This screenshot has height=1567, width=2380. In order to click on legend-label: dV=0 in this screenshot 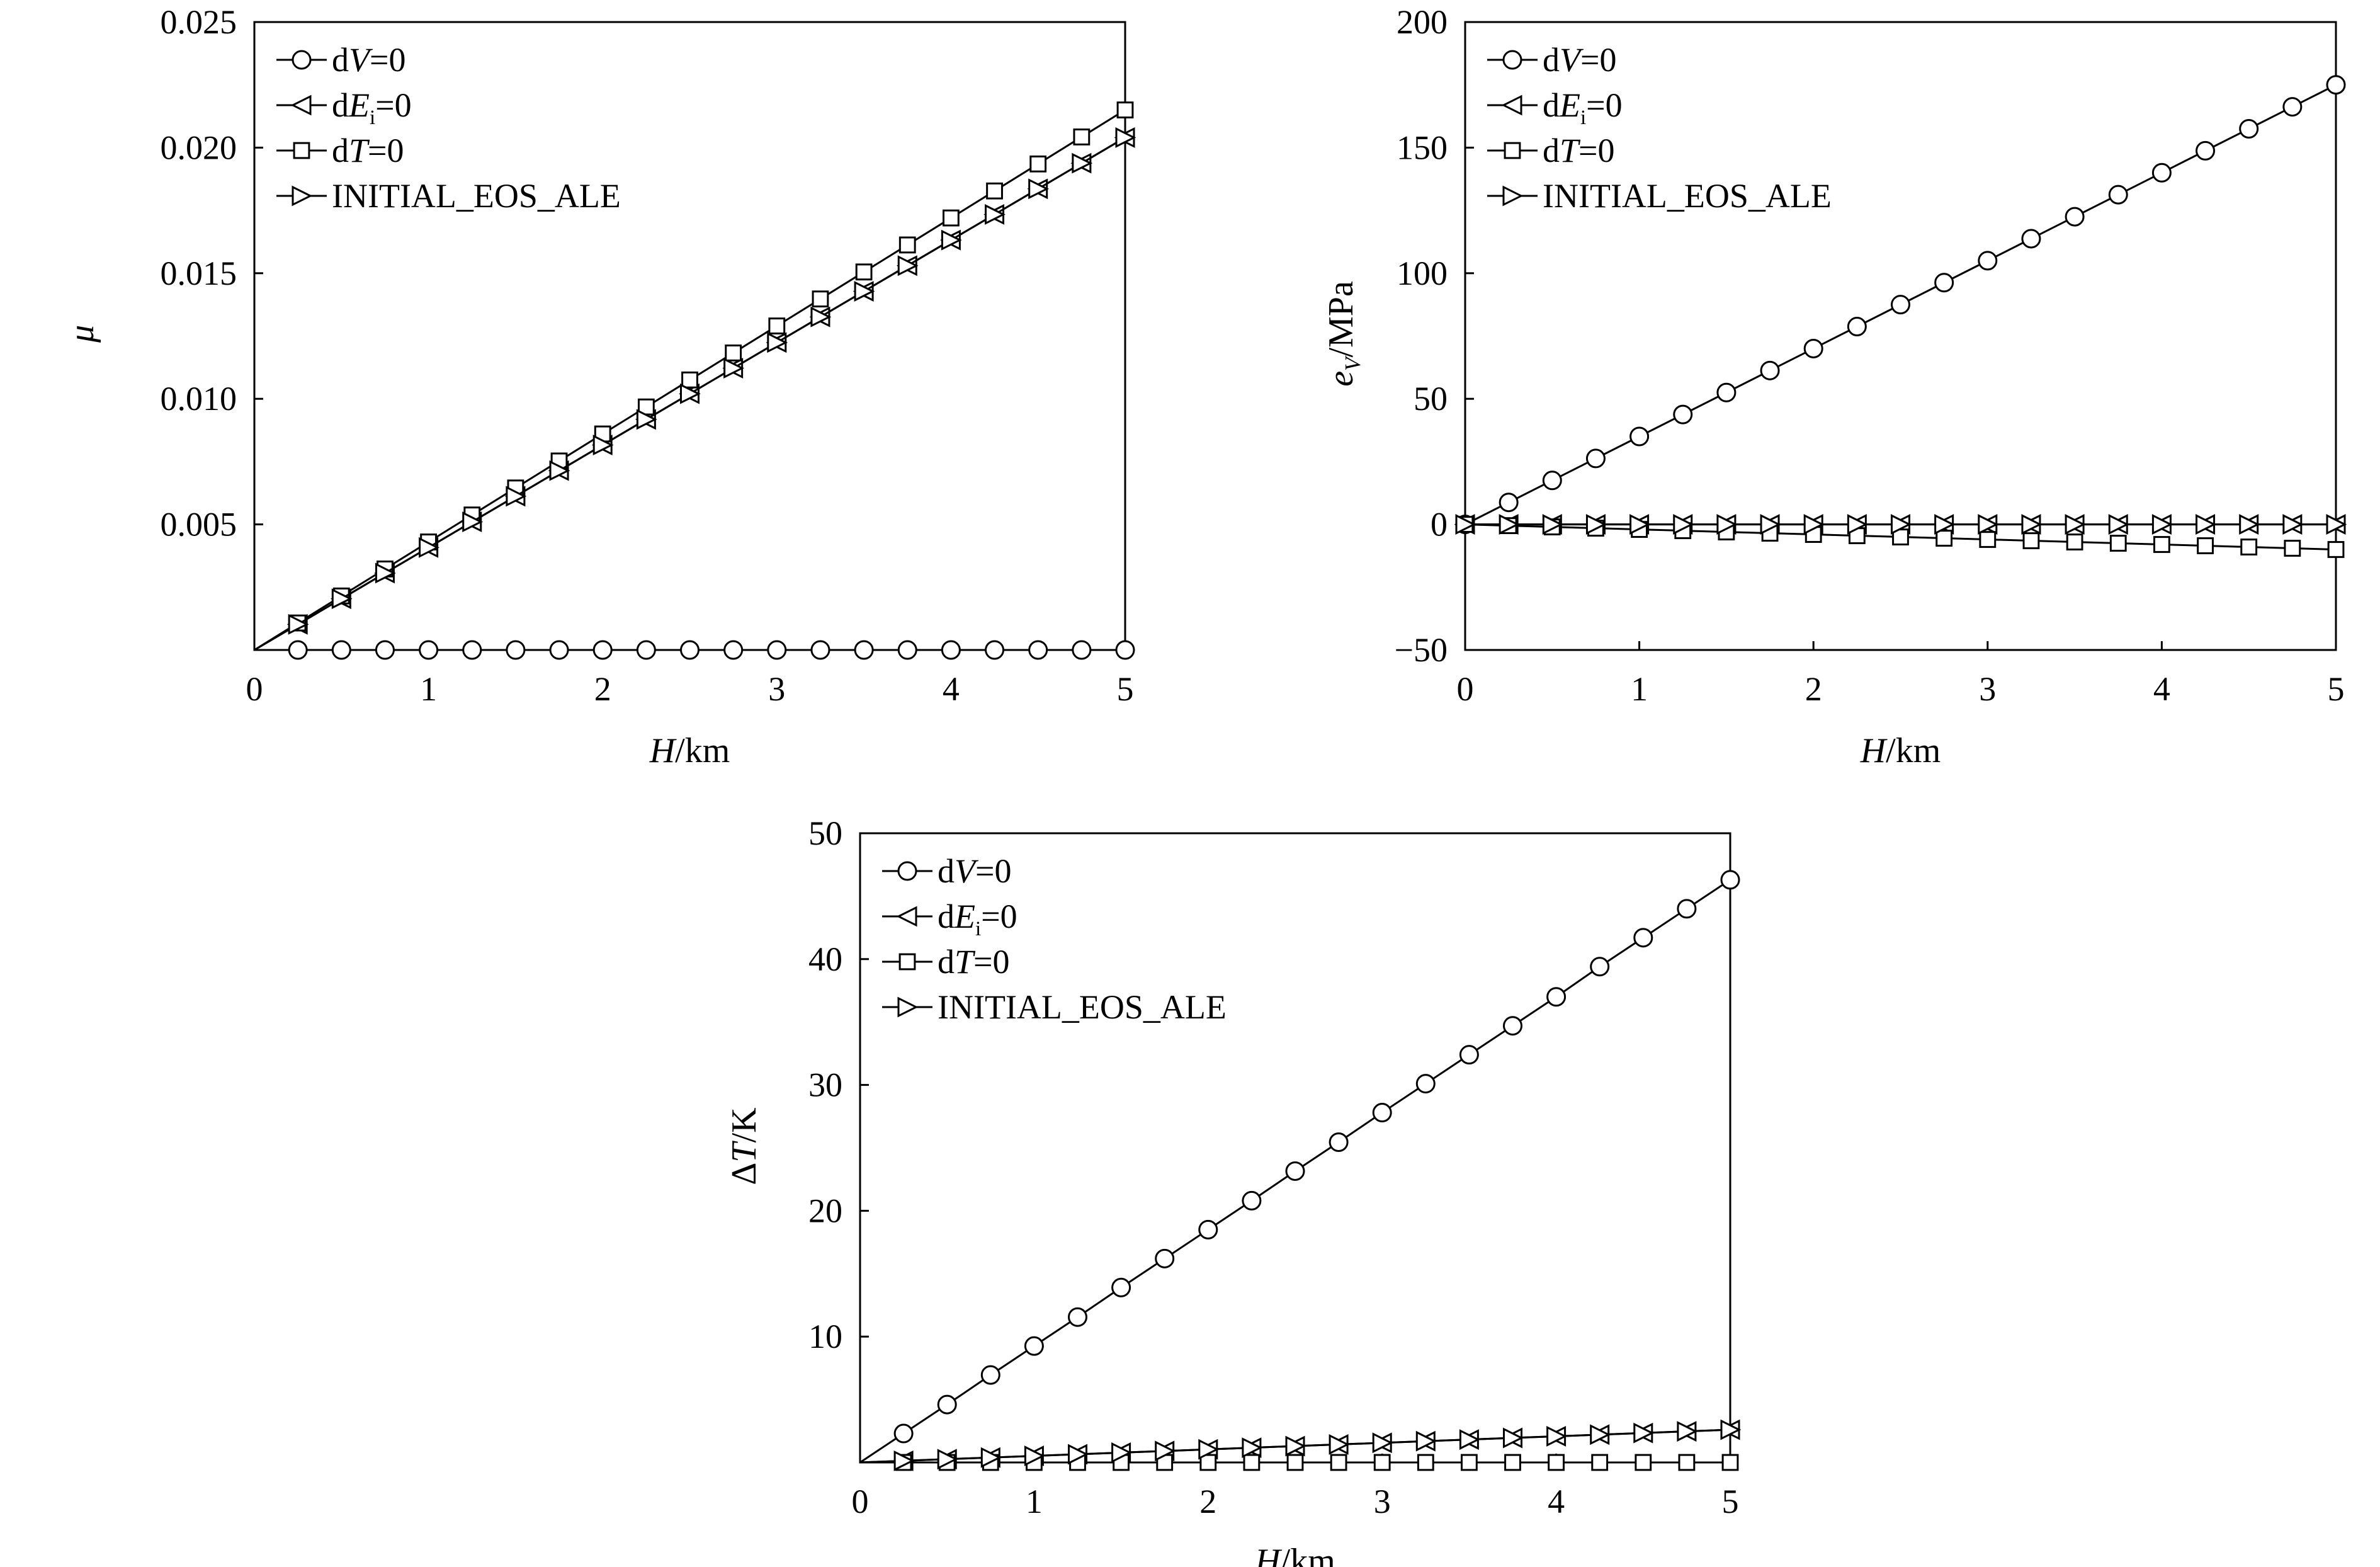, I will do `click(368, 60)`.